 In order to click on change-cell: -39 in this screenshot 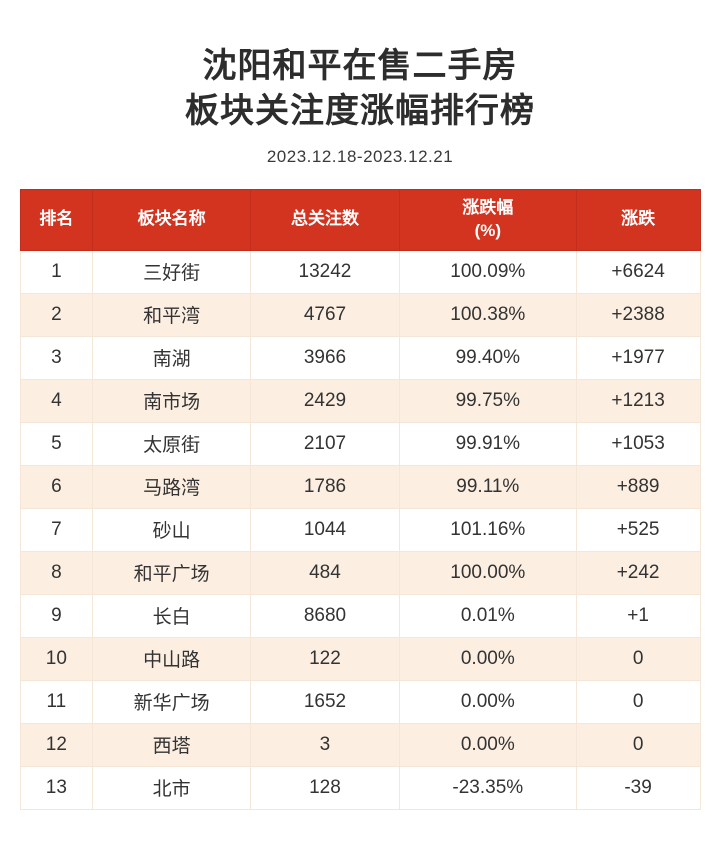, I will do `click(638, 787)`.